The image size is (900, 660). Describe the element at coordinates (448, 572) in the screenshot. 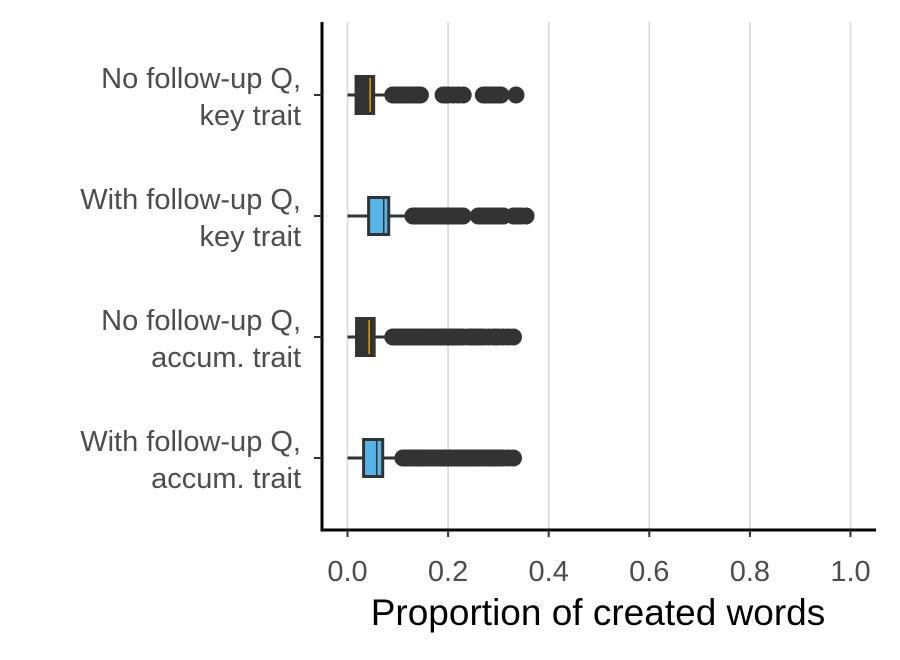

I see `x-tick-label-1: 0.2` at that location.